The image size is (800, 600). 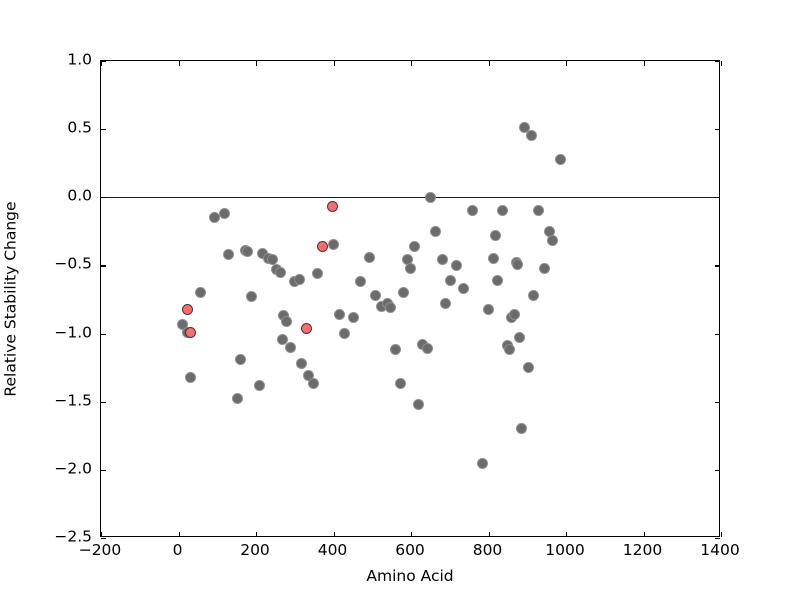 What do you see at coordinates (255, 550) in the screenshot?
I see `x-axis-tick-label: 200` at bounding box center [255, 550].